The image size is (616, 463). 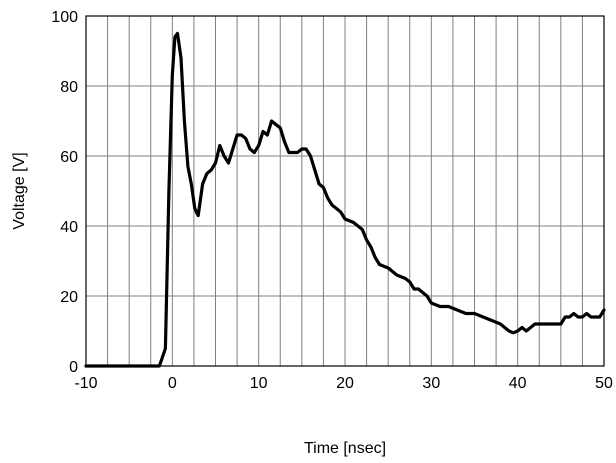 What do you see at coordinates (85, 383) in the screenshot?
I see `x-tick-label: -10` at bounding box center [85, 383].